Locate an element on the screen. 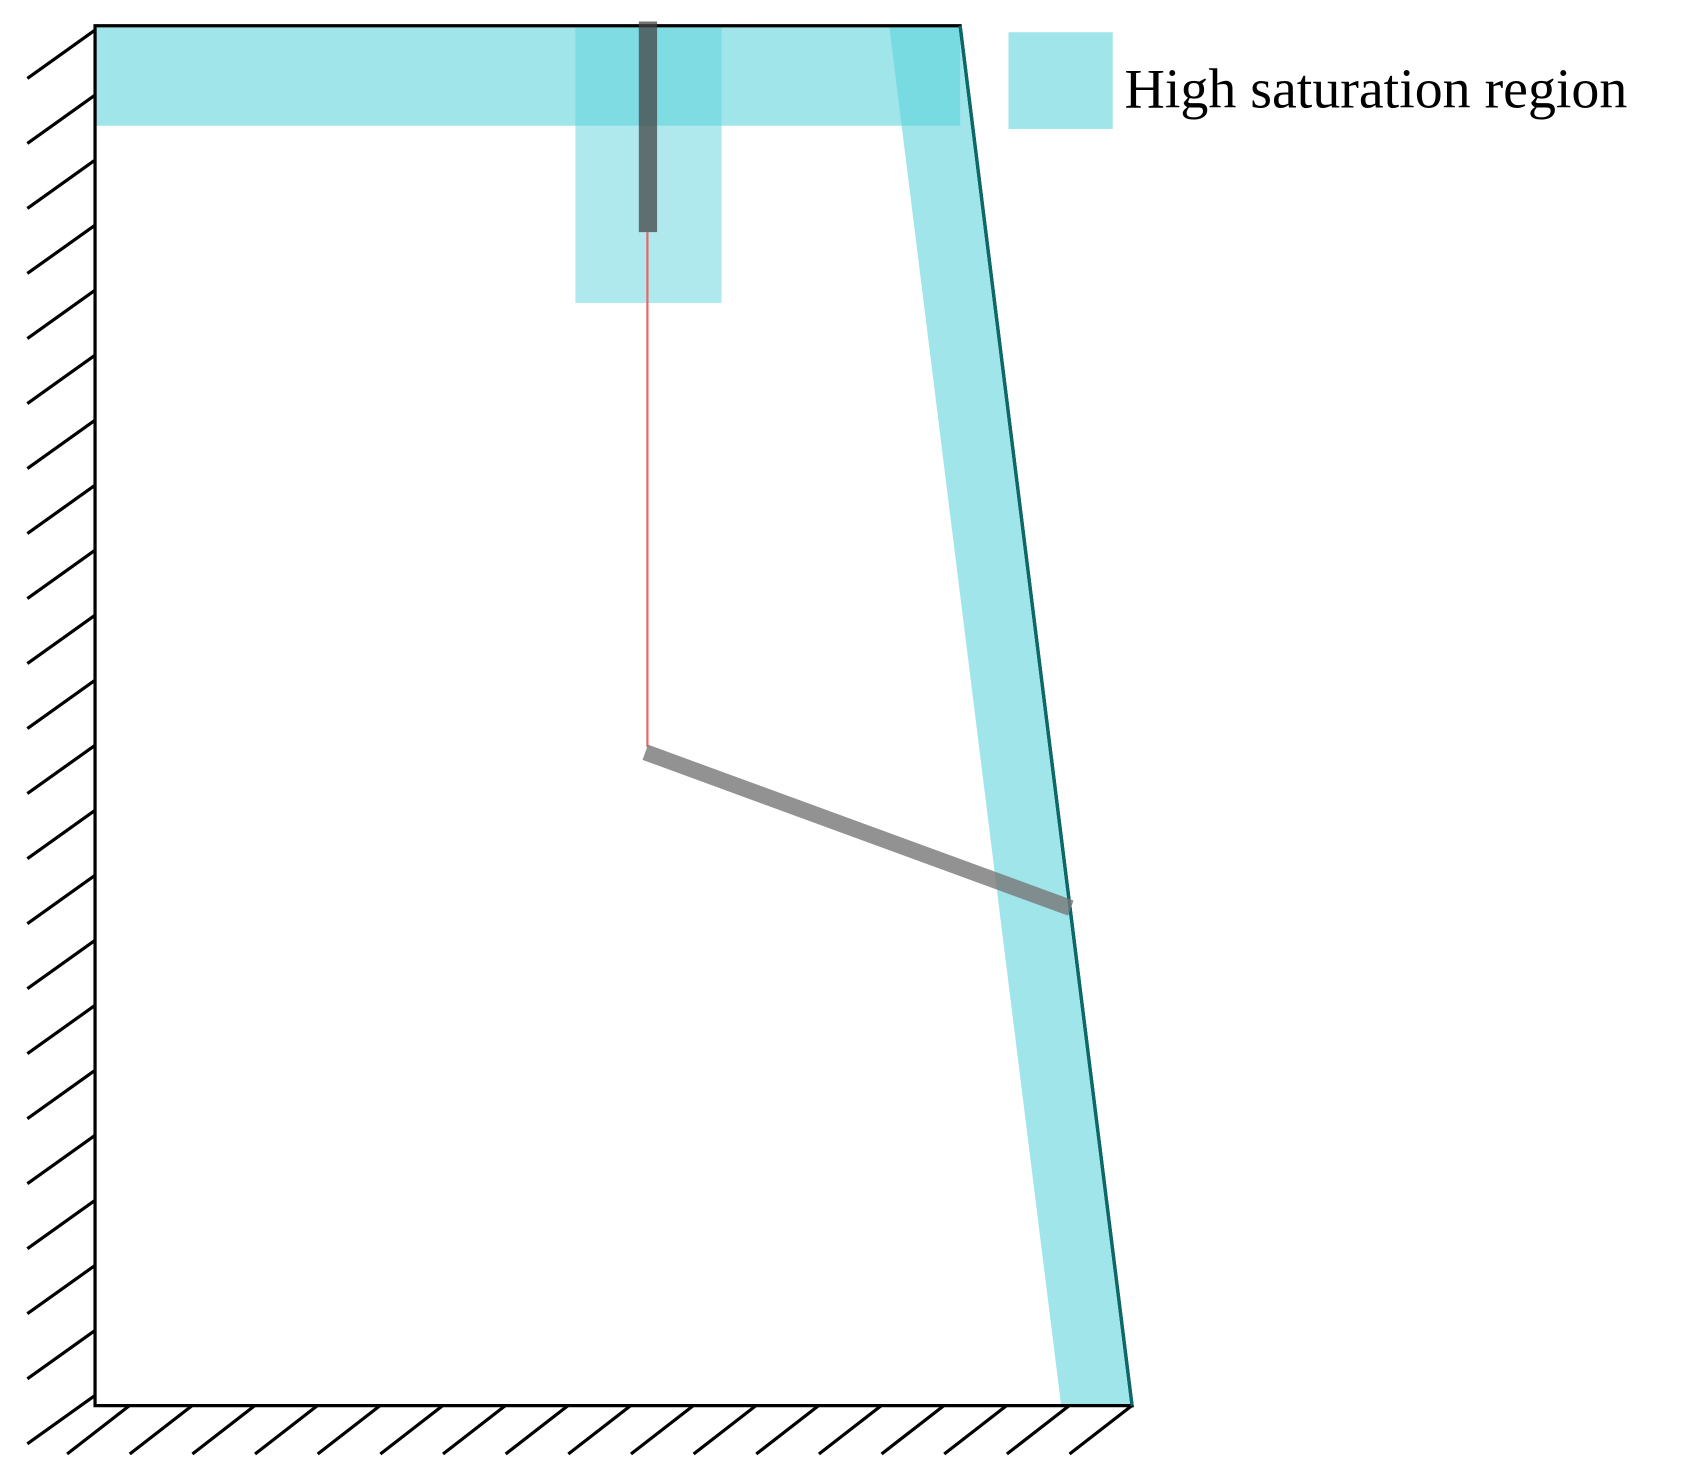 The height and width of the screenshot is (1483, 1686). slope-edge is located at coordinates (1046, 715).